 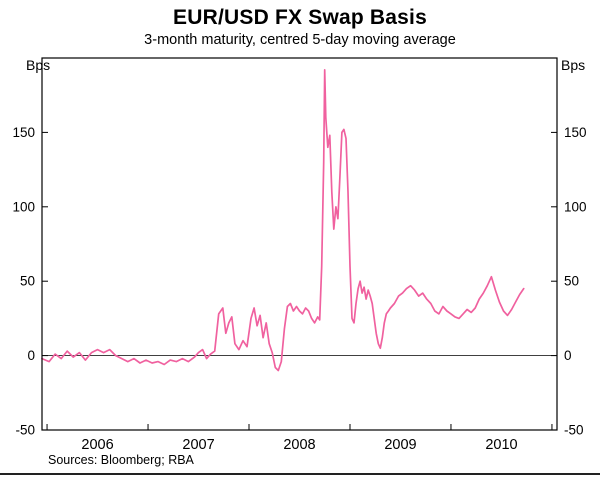 I want to click on x-tick-label: 2006, so click(x=97, y=445).